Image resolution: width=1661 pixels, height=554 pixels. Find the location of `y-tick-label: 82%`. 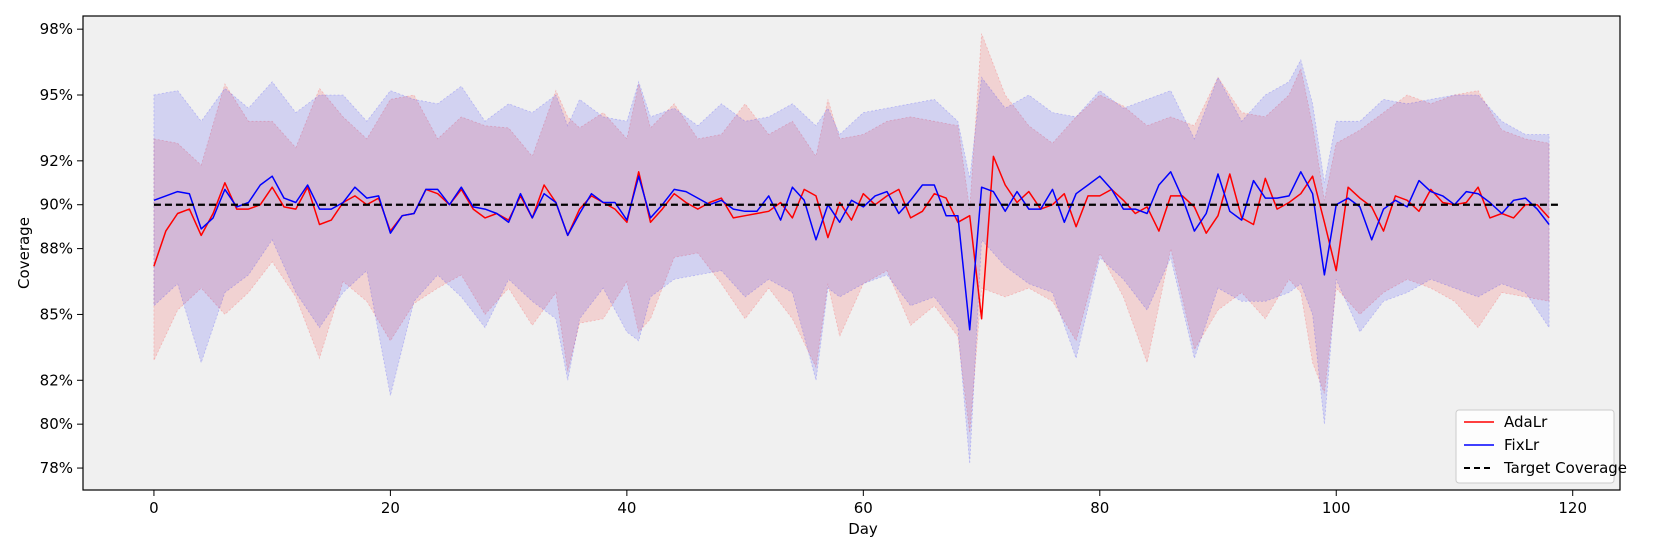

y-tick-label: 82% is located at coordinates (56, 380).